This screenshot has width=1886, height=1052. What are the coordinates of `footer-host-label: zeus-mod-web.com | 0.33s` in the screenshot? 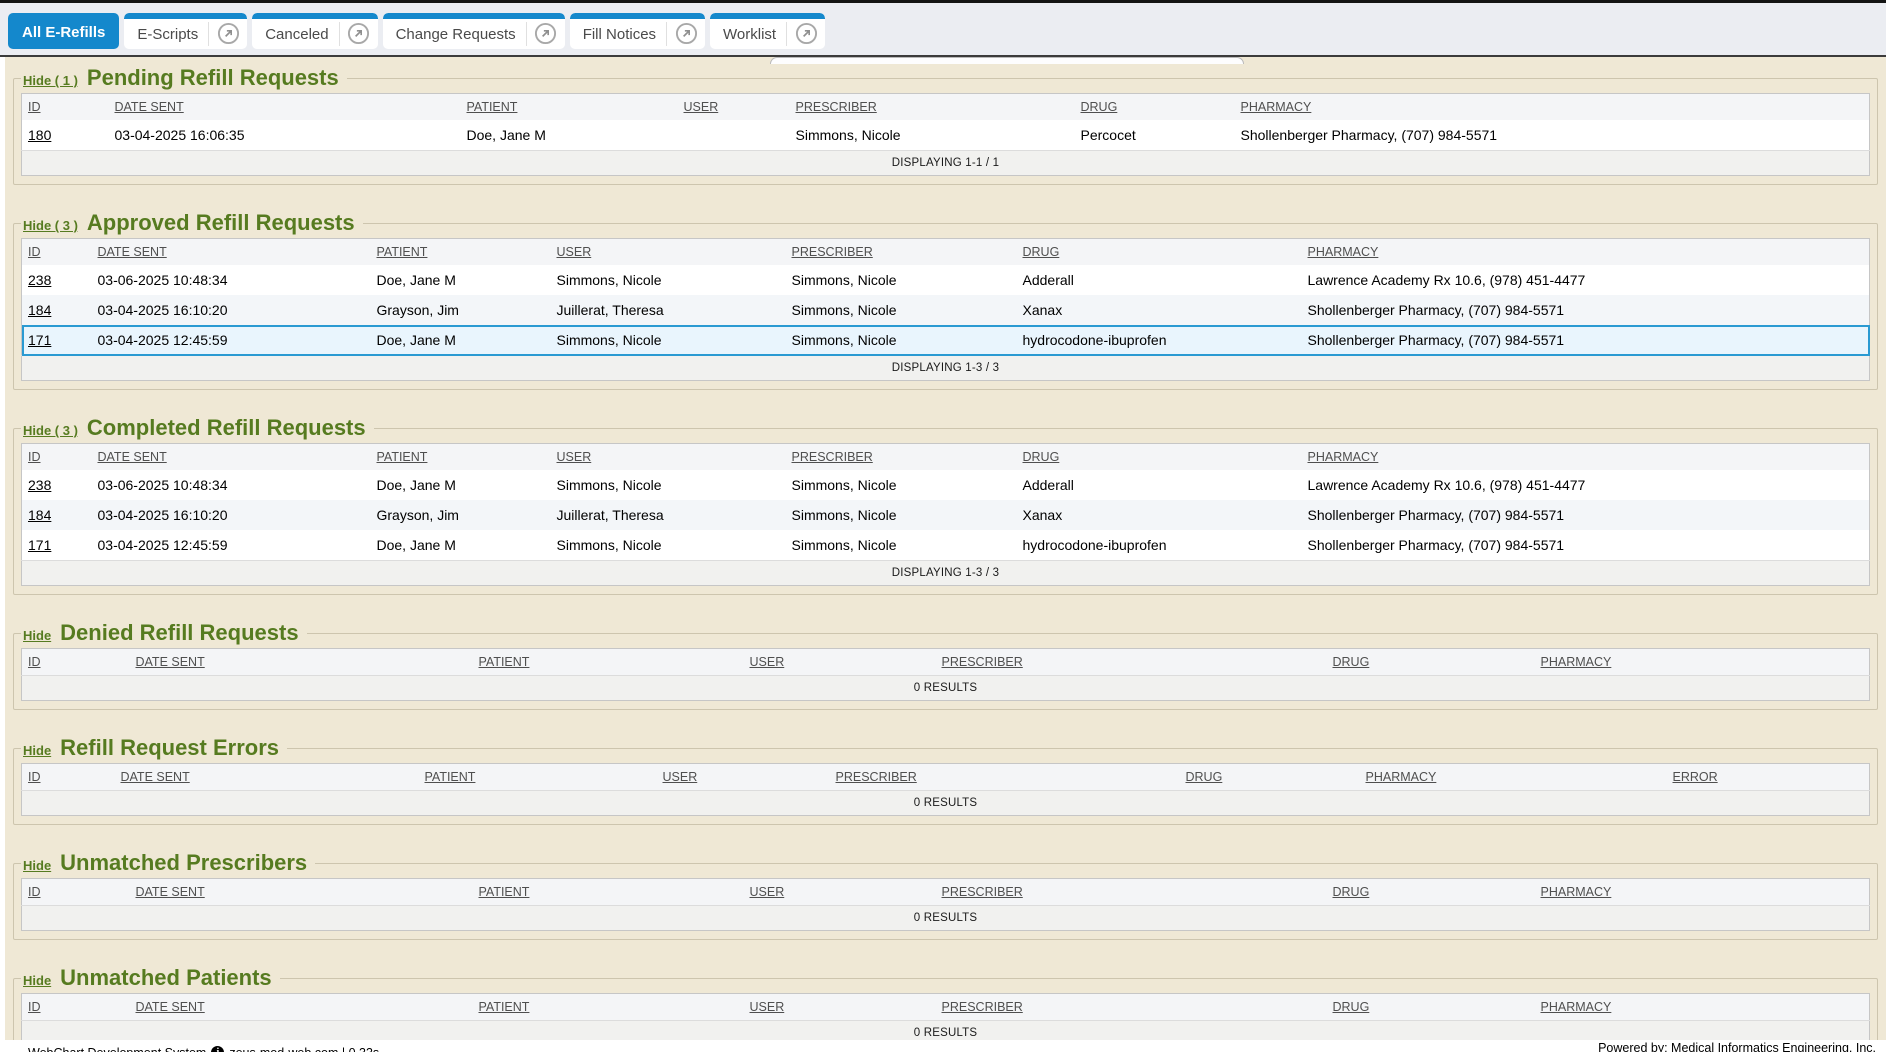 It's located at (304, 1049).